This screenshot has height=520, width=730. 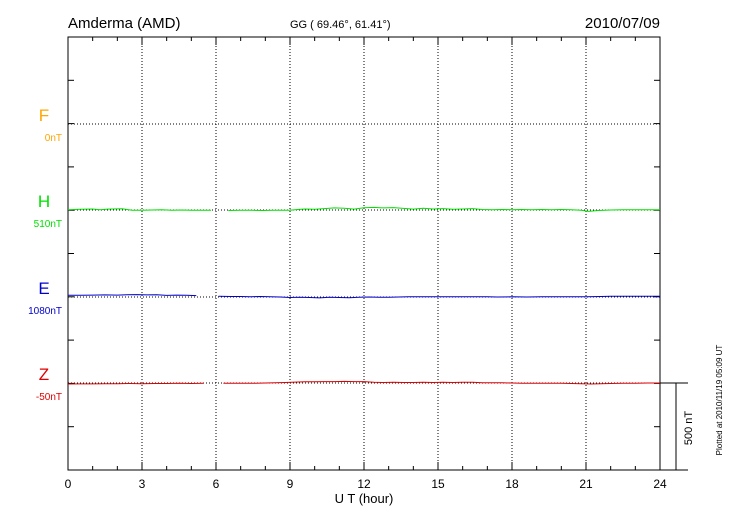 What do you see at coordinates (44, 374) in the screenshot?
I see `series-name-z: Z` at bounding box center [44, 374].